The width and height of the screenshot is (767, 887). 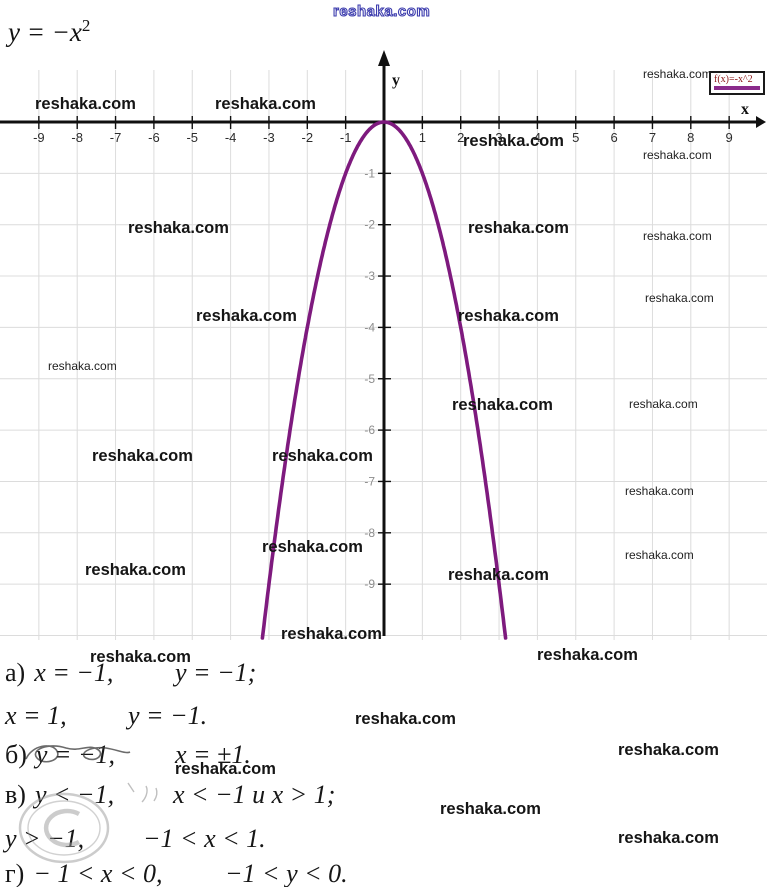 I want to click on x-axis-label: x, so click(x=745, y=109).